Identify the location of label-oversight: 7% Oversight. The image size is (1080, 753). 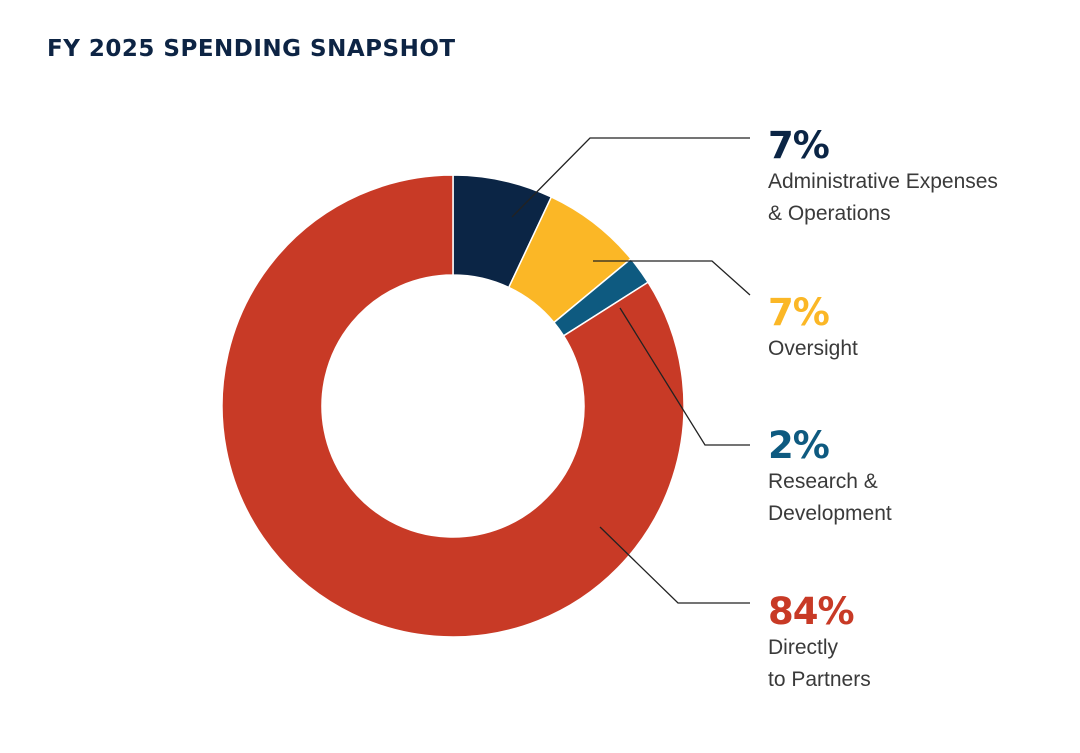
(813, 329).